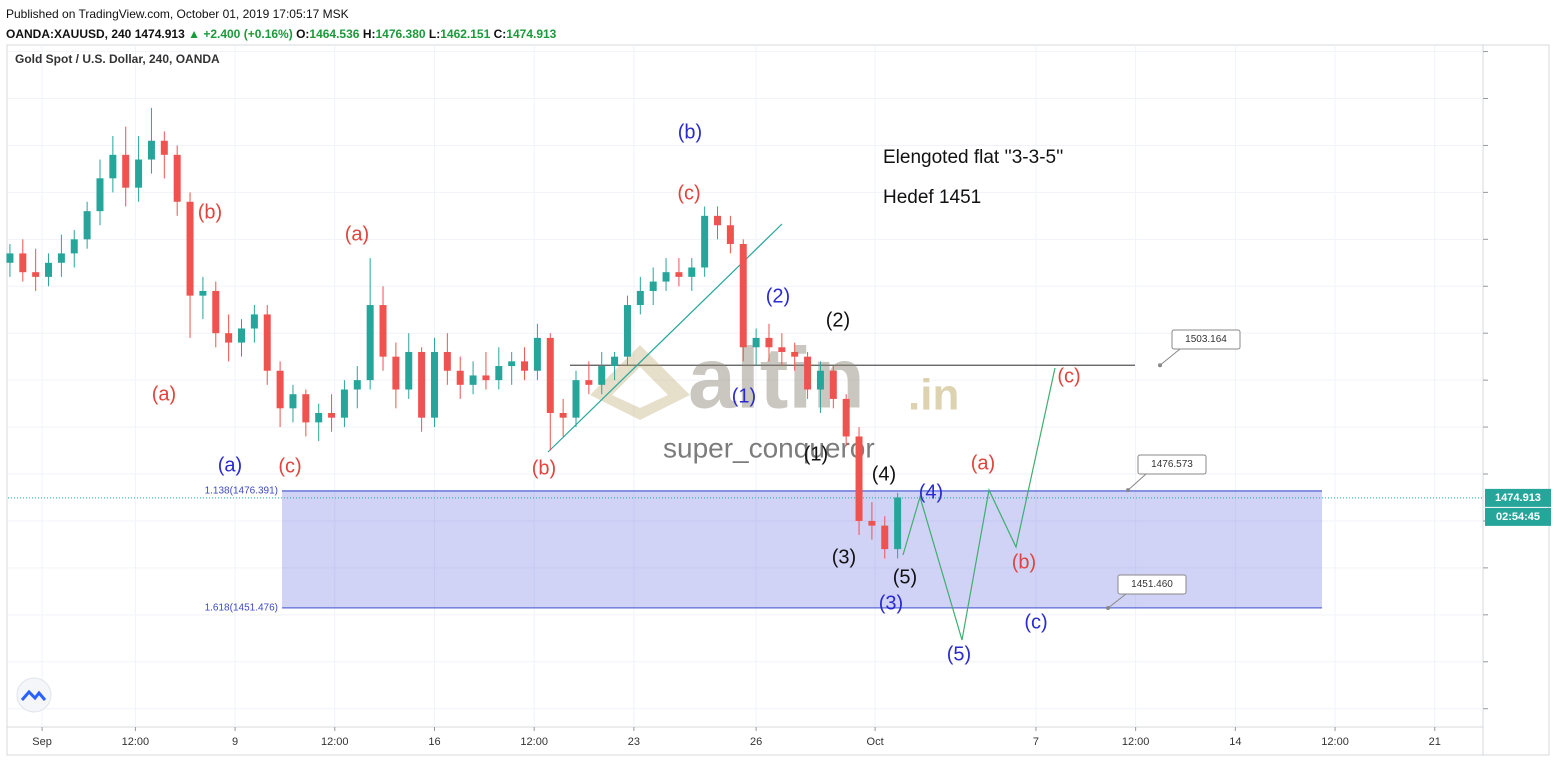 The width and height of the screenshot is (1556, 761). Describe the element at coordinates (159, 34) in the screenshot. I see `last: 1474.913` at that location.